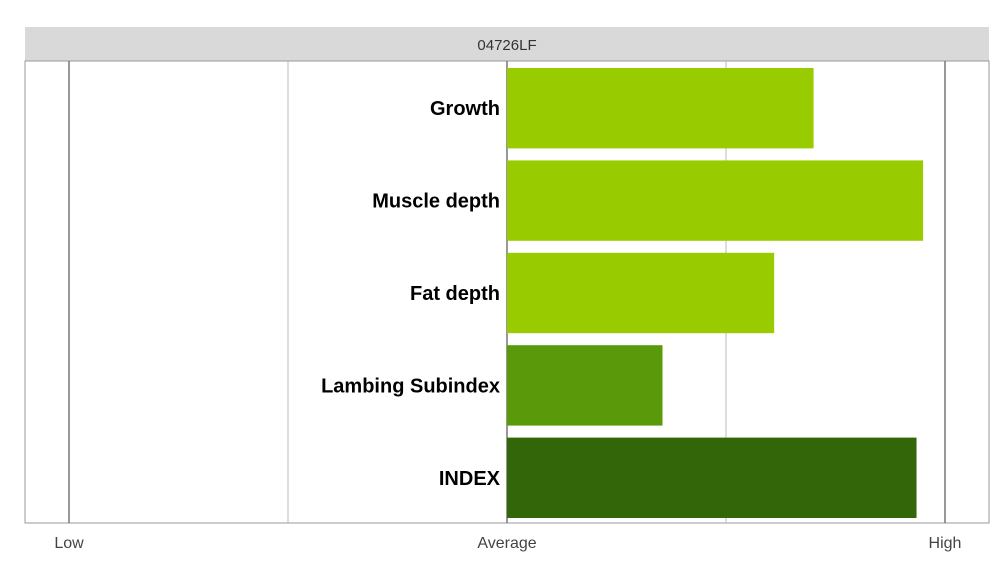 The image size is (1000, 571). Describe the element at coordinates (69, 543) in the screenshot. I see `tick-label-low: Low` at that location.